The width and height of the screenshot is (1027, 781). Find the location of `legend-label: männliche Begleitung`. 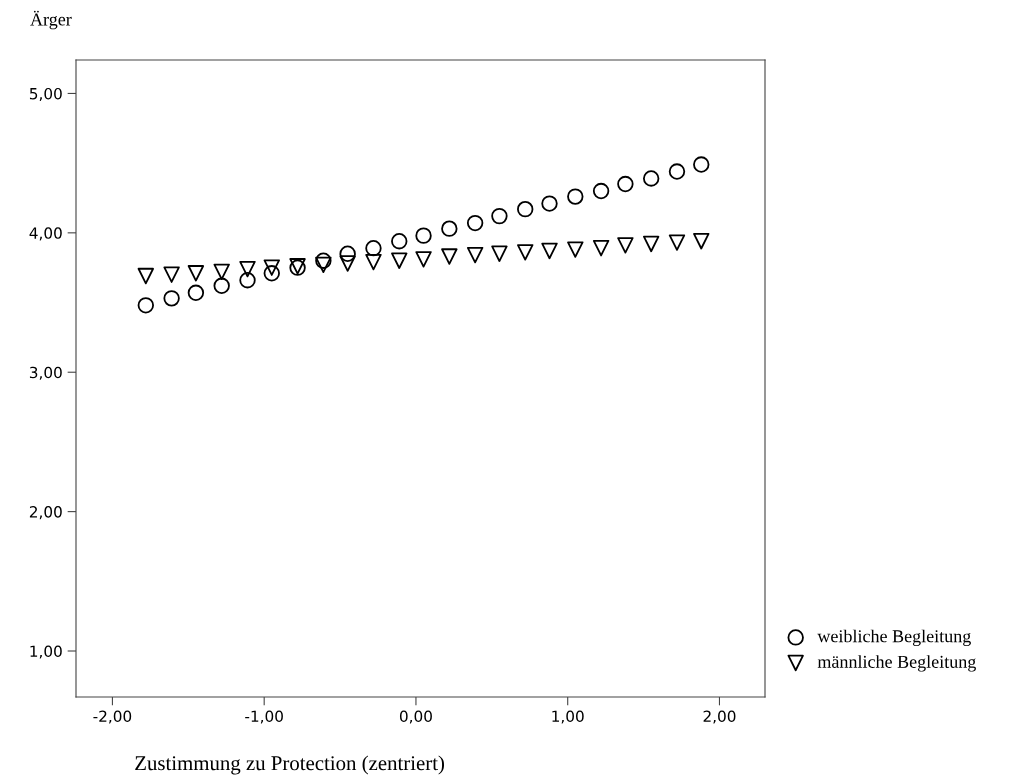

legend-label: männliche Begleitung is located at coordinates (896, 663).